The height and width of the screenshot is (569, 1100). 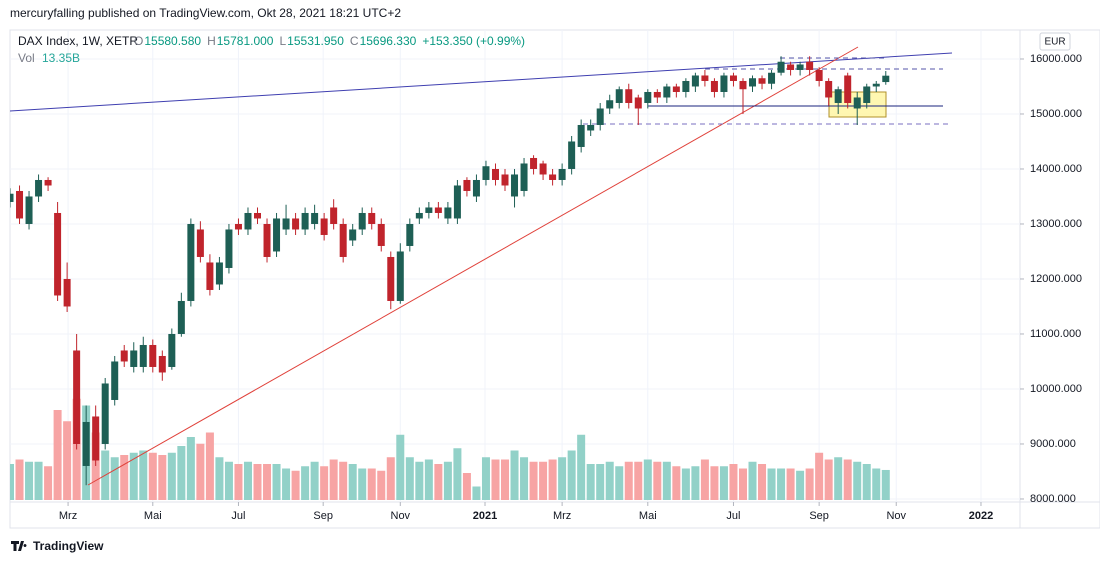 I want to click on y-tick-label: 16000.000, so click(x=1056, y=59).